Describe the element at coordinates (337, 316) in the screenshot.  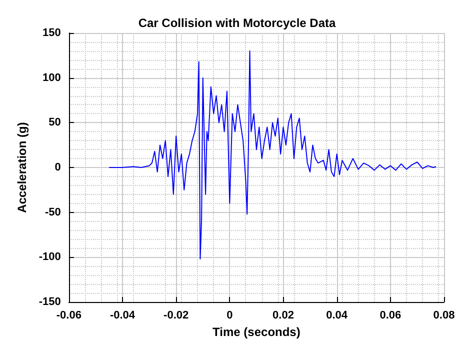
I see `x-tick-label: 0.04` at that location.